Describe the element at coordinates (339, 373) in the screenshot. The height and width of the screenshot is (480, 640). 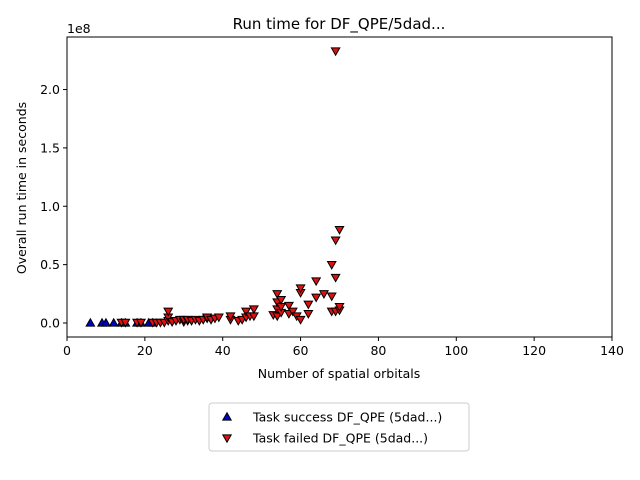
I see `x-axis-label: Number of spatial orbitals` at that location.